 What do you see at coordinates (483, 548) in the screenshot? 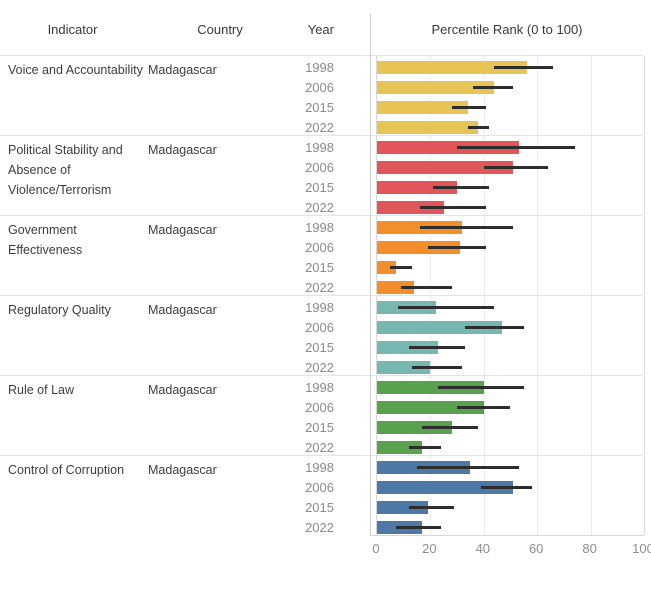
I see `axis-tick-label: 40` at bounding box center [483, 548].